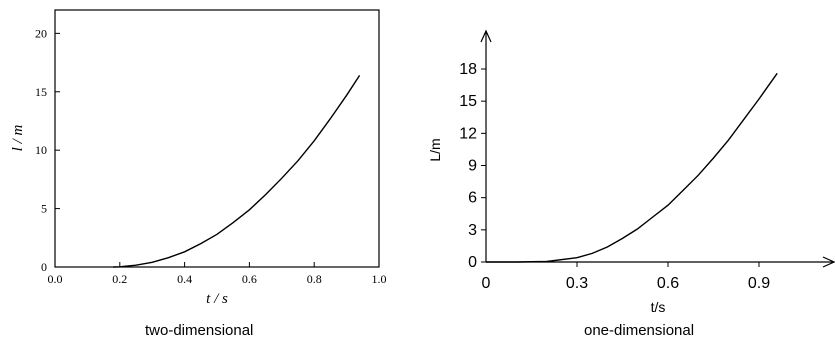  I want to click on caption-one-dimensional: one-dimensional, so click(639, 330).